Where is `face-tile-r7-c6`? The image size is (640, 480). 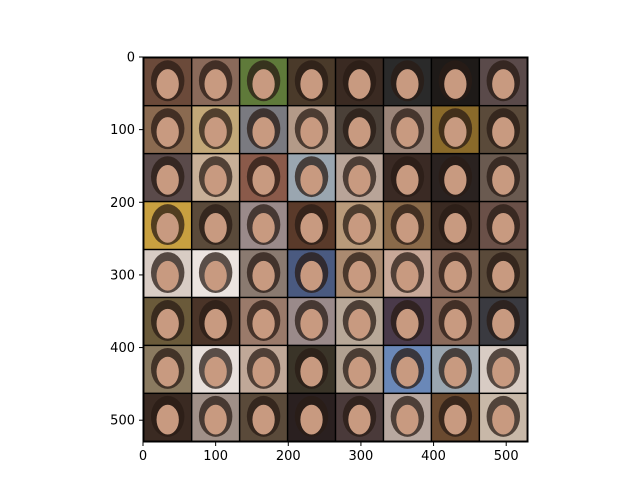 face-tile-r7-c6 is located at coordinates (407, 369).